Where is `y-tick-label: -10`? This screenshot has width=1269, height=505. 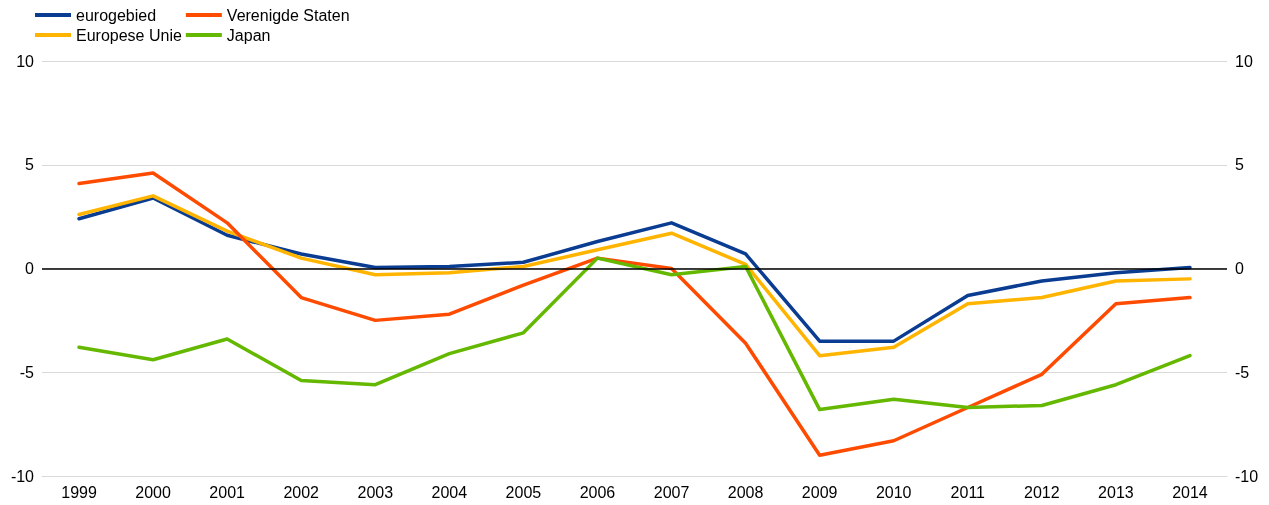
y-tick-label: -10 is located at coordinates (22, 476).